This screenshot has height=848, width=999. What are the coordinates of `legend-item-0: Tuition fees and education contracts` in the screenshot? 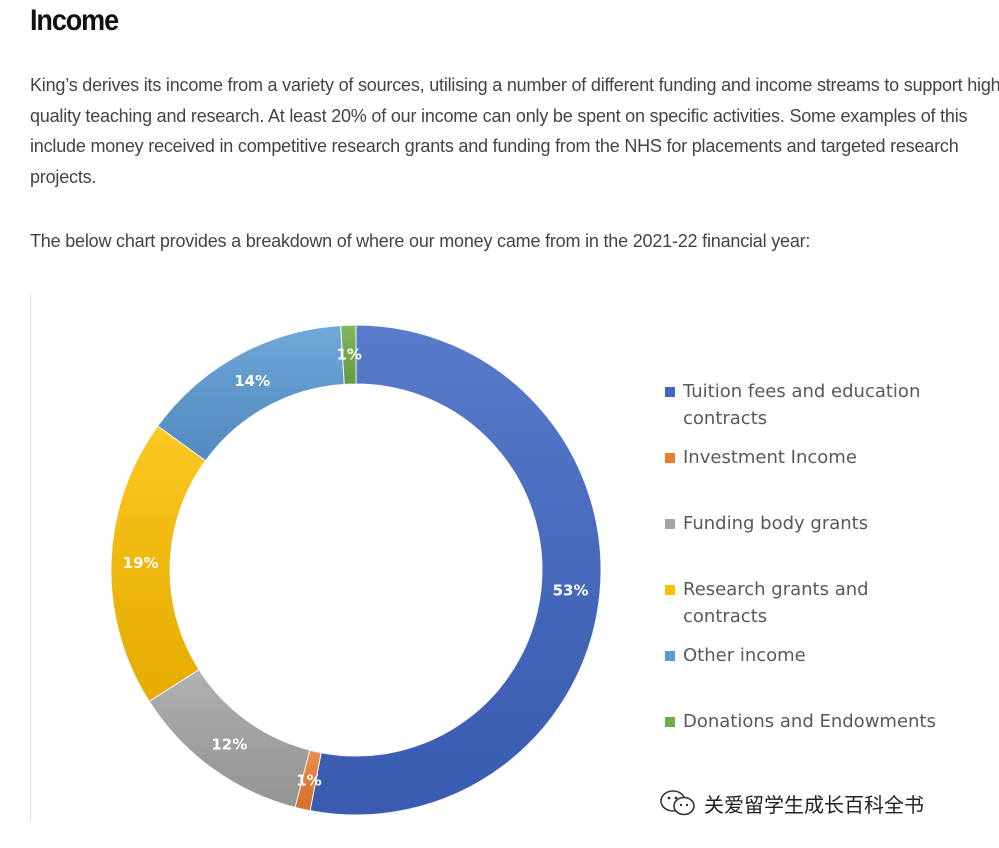 It's located at (809, 405).